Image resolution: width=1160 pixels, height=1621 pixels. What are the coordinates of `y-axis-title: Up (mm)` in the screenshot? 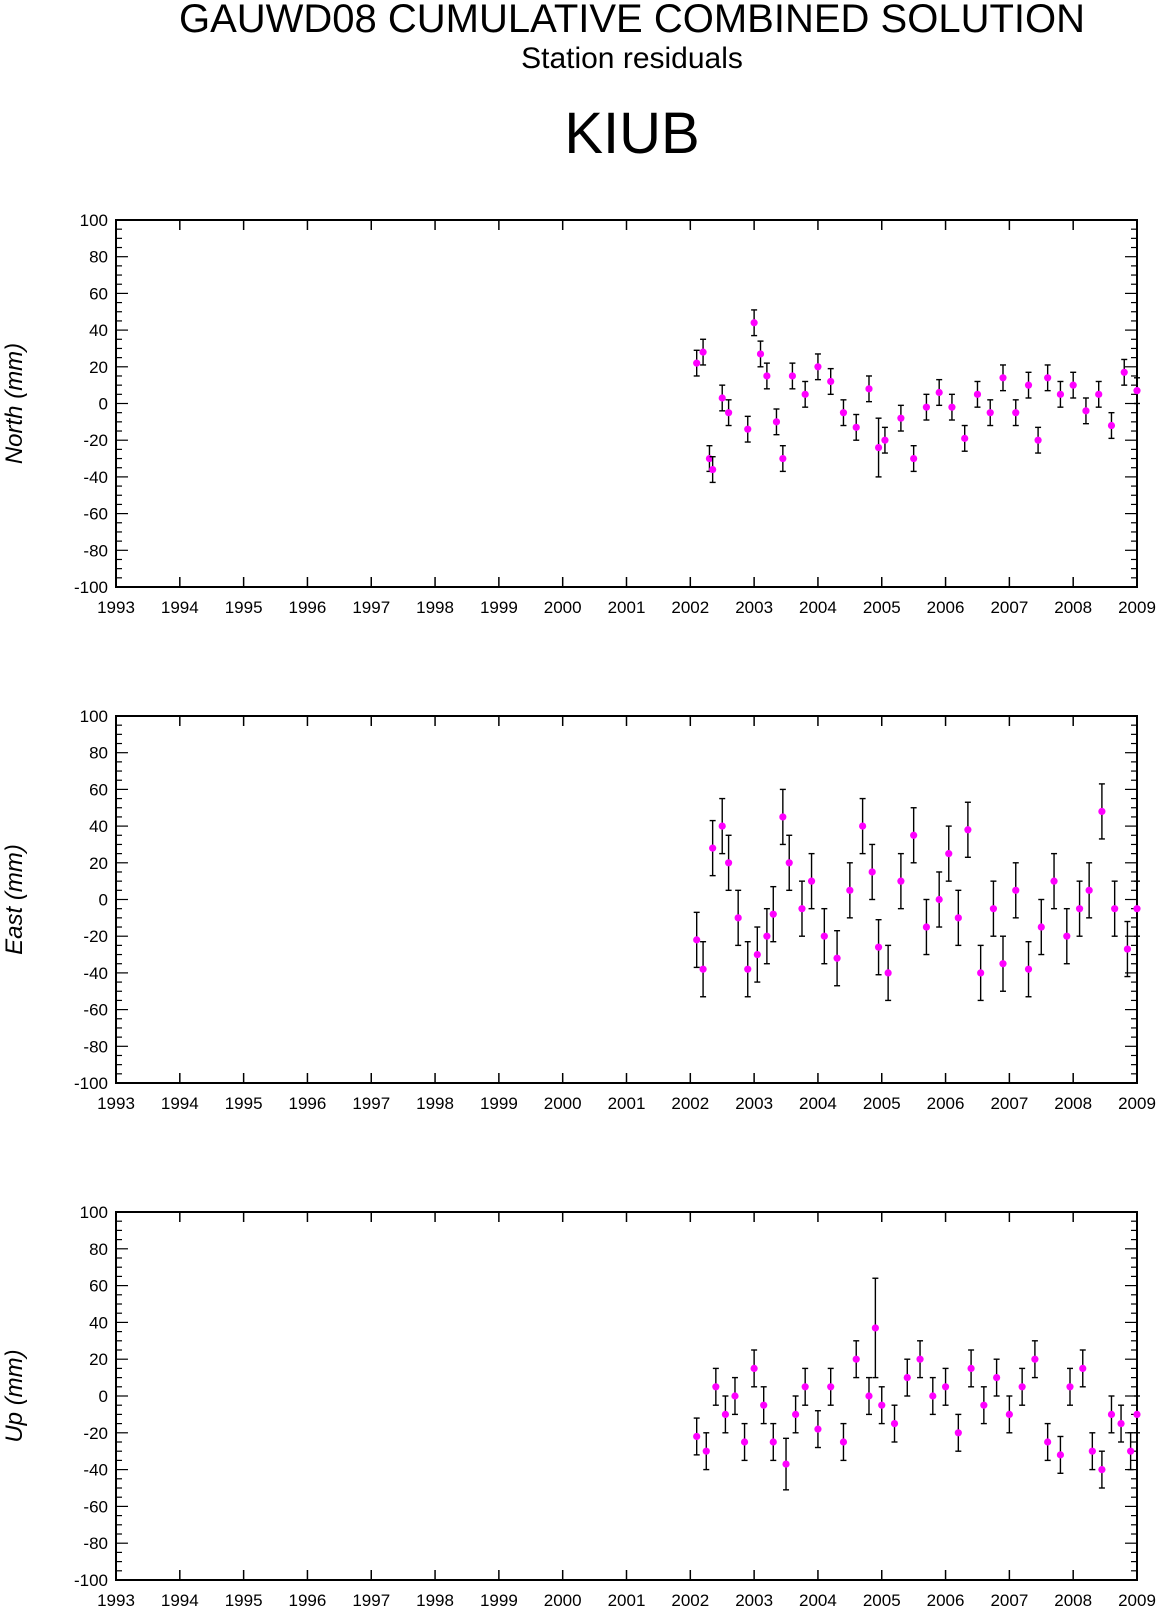 It's located at (14, 1395).